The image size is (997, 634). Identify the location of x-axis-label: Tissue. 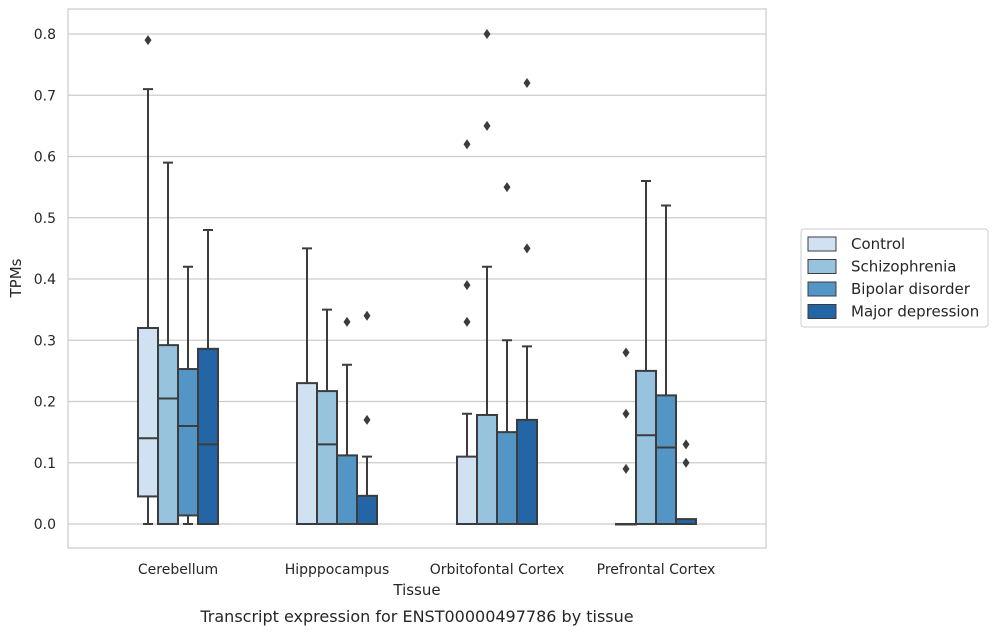
(416, 590).